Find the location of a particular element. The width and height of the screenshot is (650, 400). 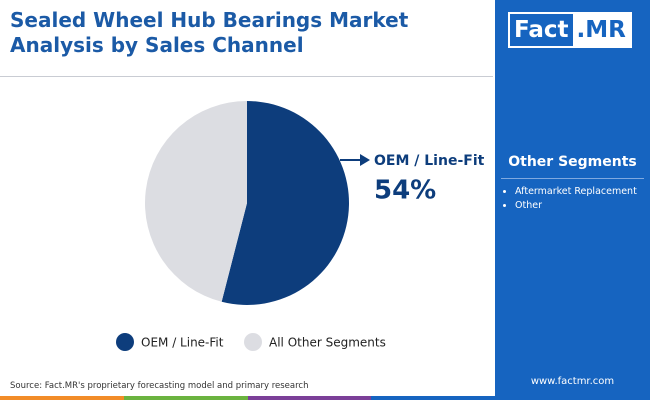

logo-left: Fact is located at coordinates (541, 30).